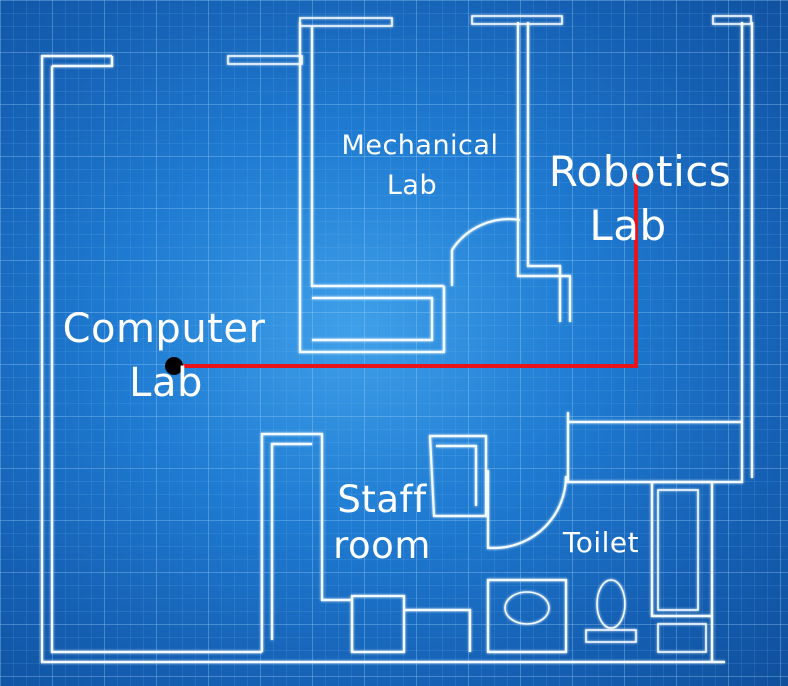 This screenshot has height=686, width=788. I want to click on mechanical-lab-inner, so click(377, 157).